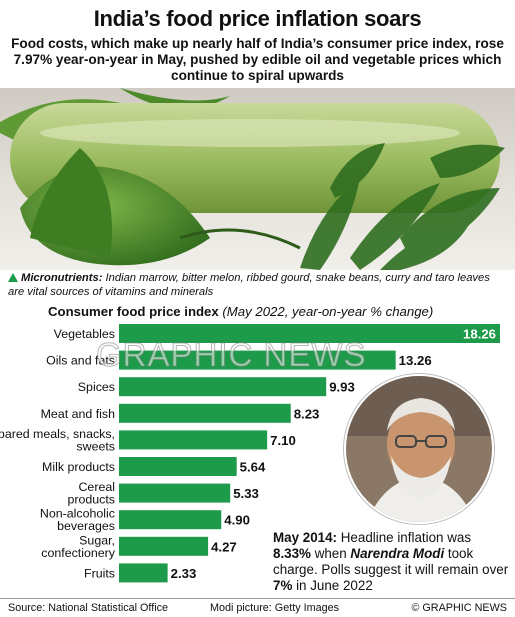 This screenshot has height=617, width=515. What do you see at coordinates (80, 361) in the screenshot?
I see `category-label-2: Oils and fats` at bounding box center [80, 361].